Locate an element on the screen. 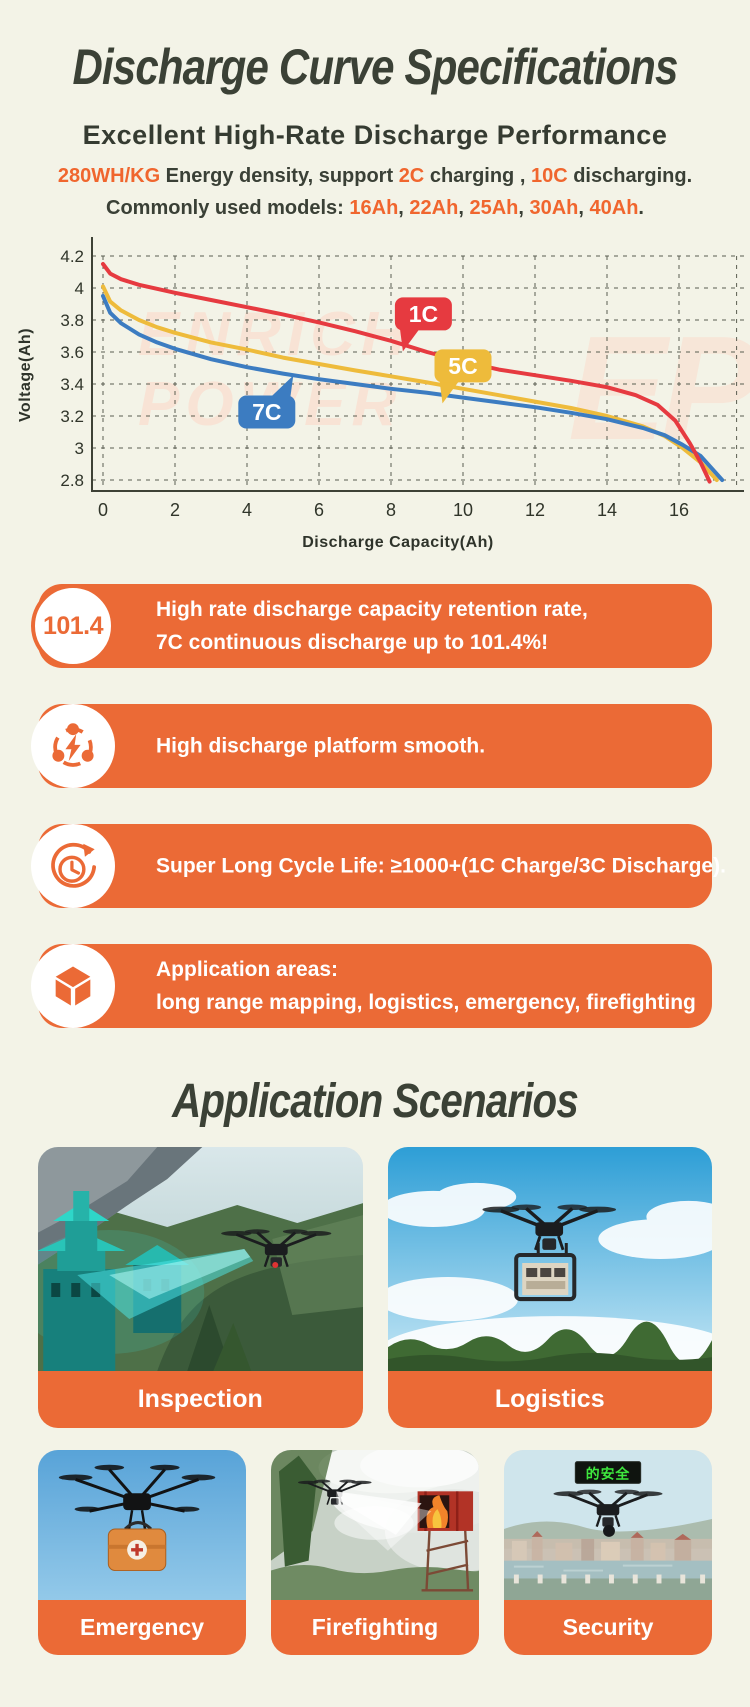 The height and width of the screenshot is (1707, 750). security-label: Security is located at coordinates (608, 1627).